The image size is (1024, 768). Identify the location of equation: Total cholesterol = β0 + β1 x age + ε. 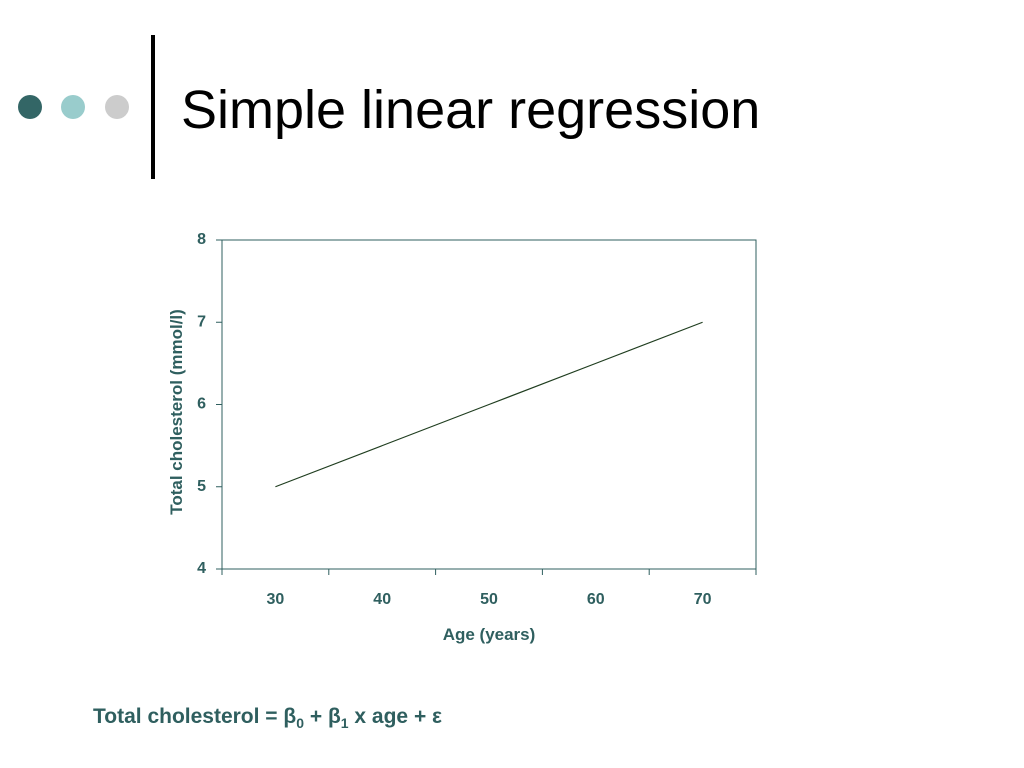
(267, 718).